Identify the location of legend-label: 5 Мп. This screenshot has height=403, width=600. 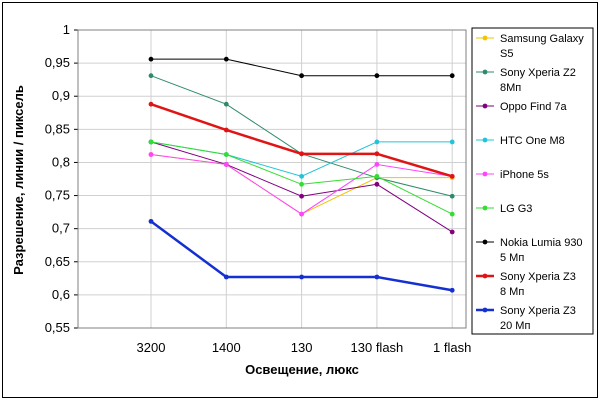
(512, 258).